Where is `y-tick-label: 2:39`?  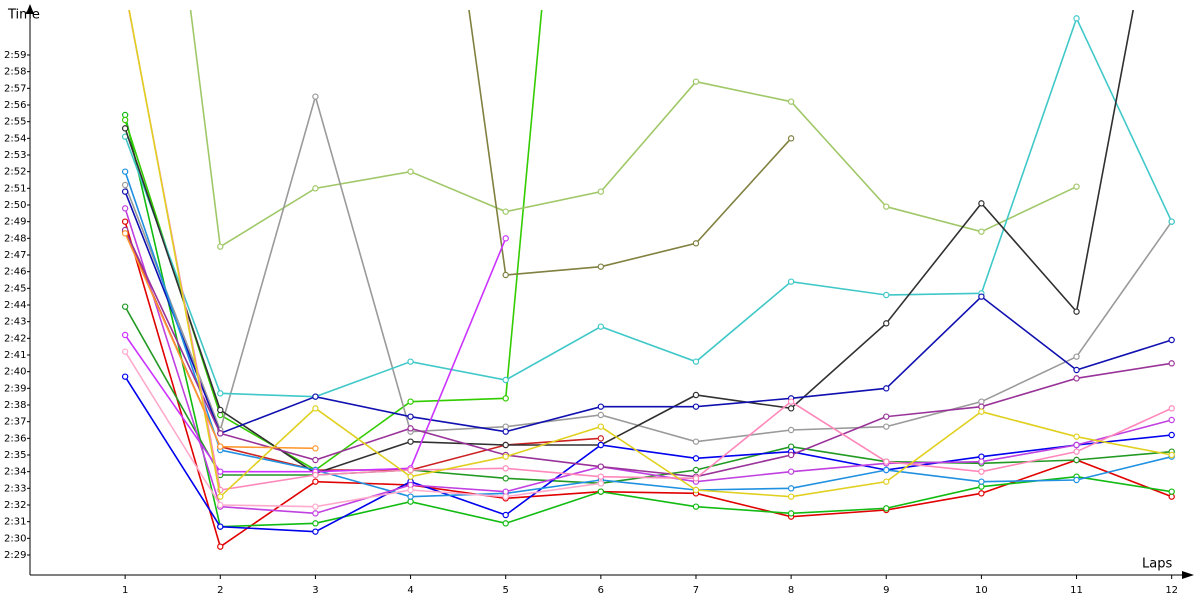 y-tick-label: 2:39 is located at coordinates (15, 388).